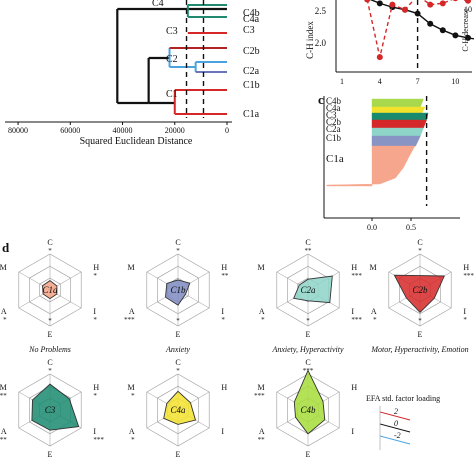 This screenshot has height=474, width=474. What do you see at coordinates (331, 115) in the screenshot?
I see `silh-label: C3` at bounding box center [331, 115].